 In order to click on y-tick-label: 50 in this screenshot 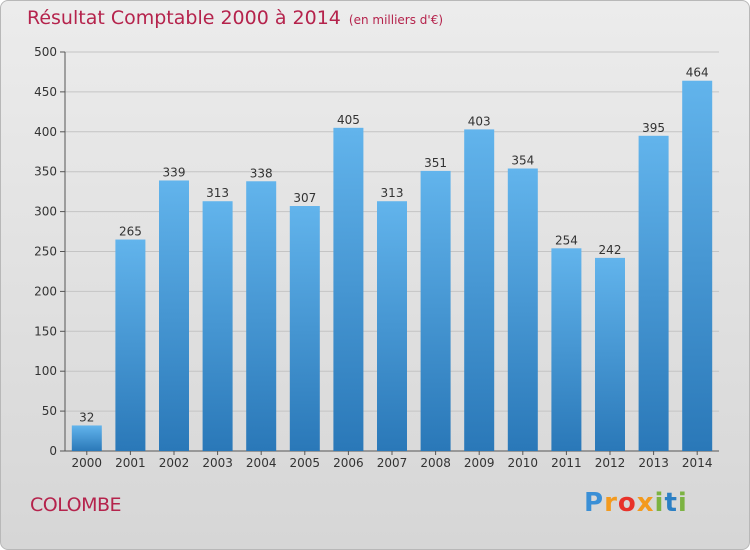, I will do `click(49, 411)`.